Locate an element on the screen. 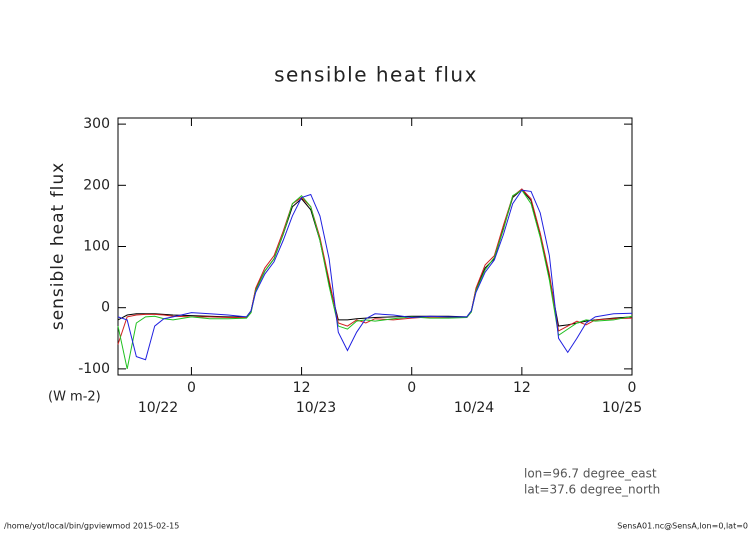 This screenshot has width=752, height=536. y-tick-label: 200 is located at coordinates (96, 185).